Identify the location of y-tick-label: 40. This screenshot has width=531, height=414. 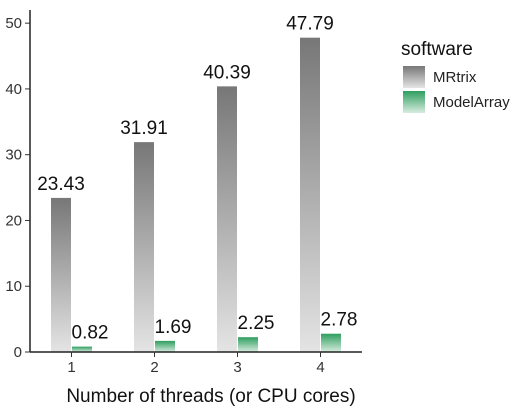
(13, 89).